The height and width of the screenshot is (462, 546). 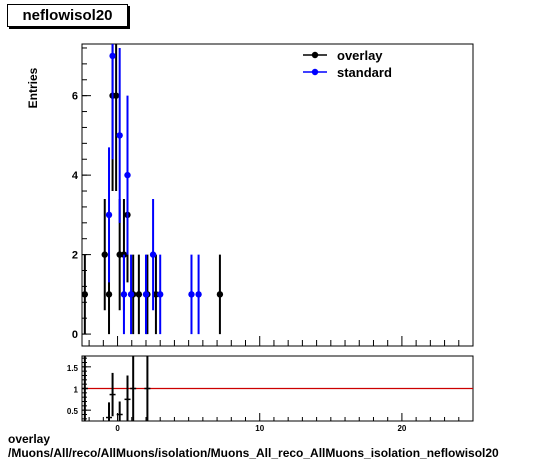 I want to click on x-tick-label: 0, so click(x=117, y=428).